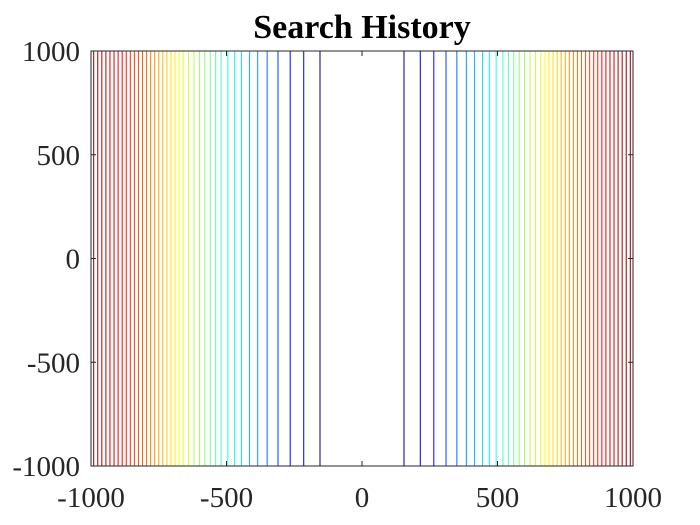 The image size is (700, 525). What do you see at coordinates (633, 498) in the screenshot?
I see `x-tick-label-4: 1000` at bounding box center [633, 498].